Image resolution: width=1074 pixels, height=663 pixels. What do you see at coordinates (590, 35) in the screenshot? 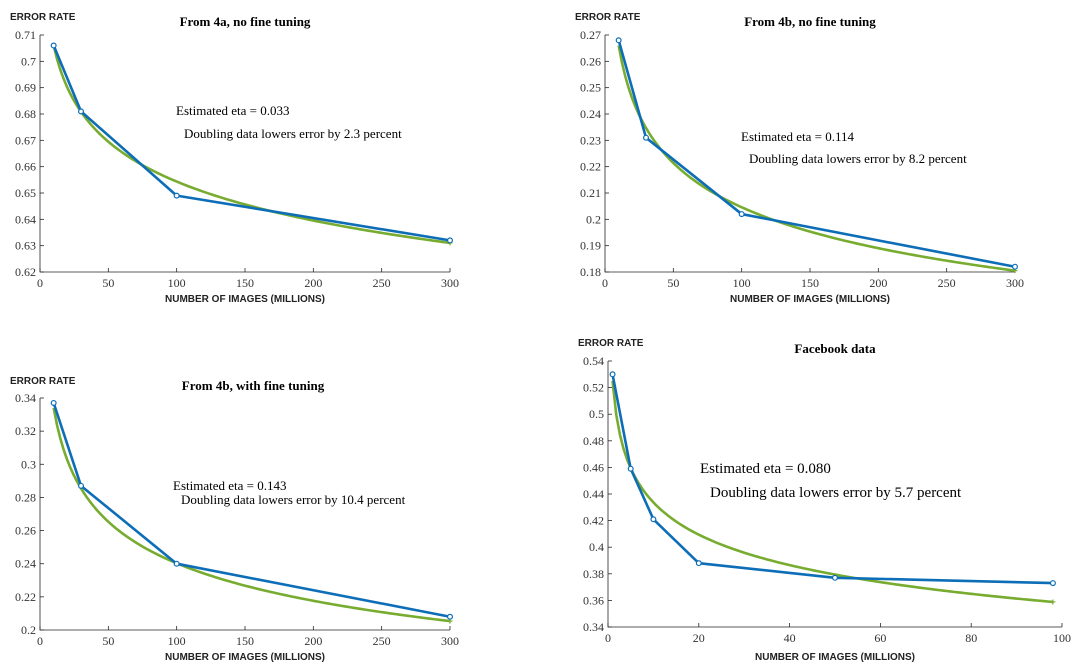
I see `y-tick-label: 0.27` at bounding box center [590, 35].